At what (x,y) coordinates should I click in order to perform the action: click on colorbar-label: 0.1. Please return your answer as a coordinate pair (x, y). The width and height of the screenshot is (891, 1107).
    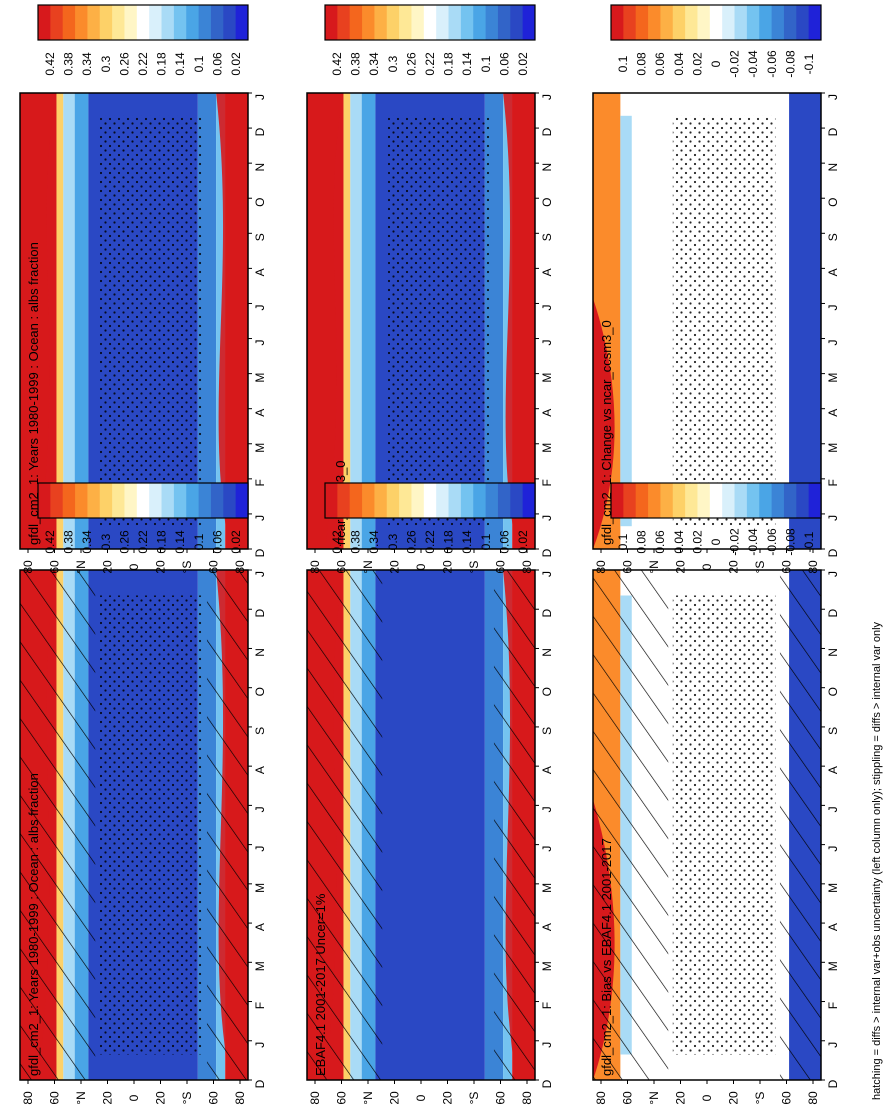
    Looking at the image, I should click on (199, 541).